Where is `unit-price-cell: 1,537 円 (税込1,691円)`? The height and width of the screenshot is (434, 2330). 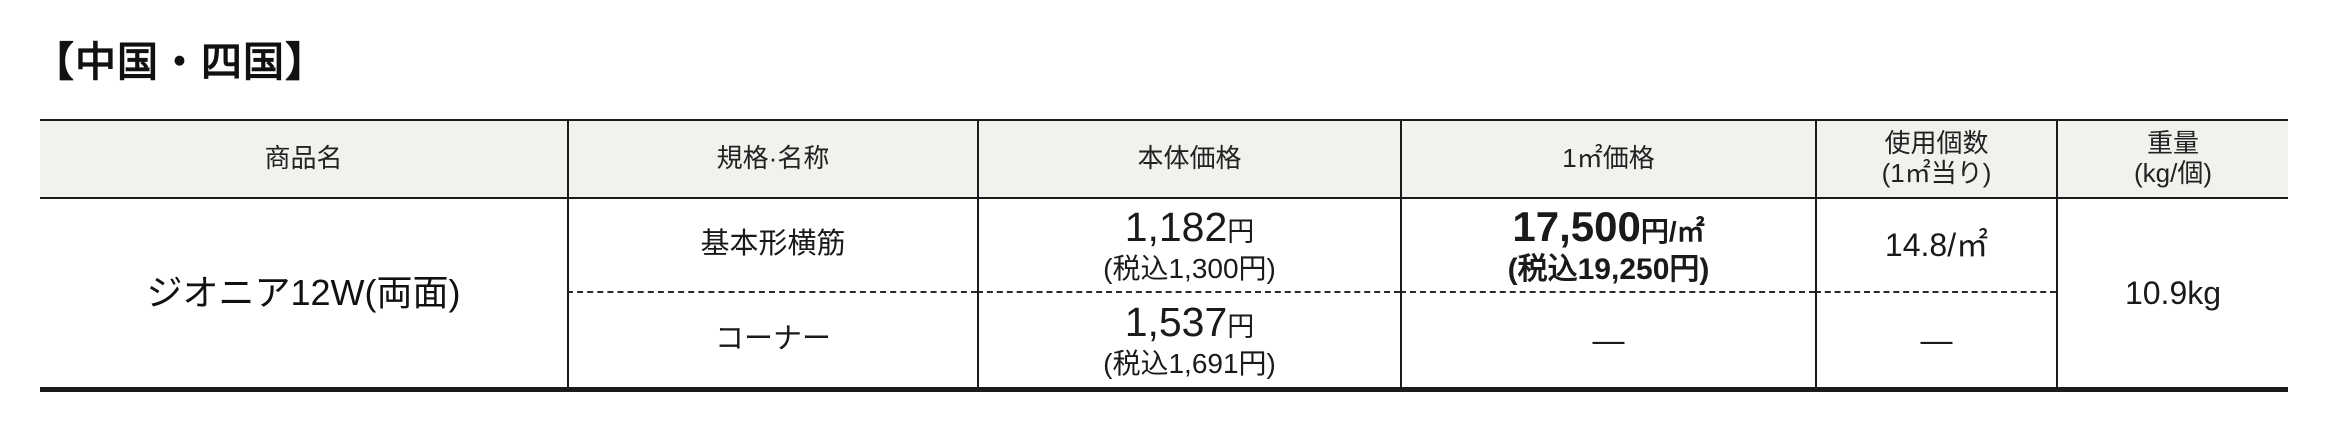
unit-price-cell: 1,537 円 (税込1,691円) is located at coordinates (1188, 340).